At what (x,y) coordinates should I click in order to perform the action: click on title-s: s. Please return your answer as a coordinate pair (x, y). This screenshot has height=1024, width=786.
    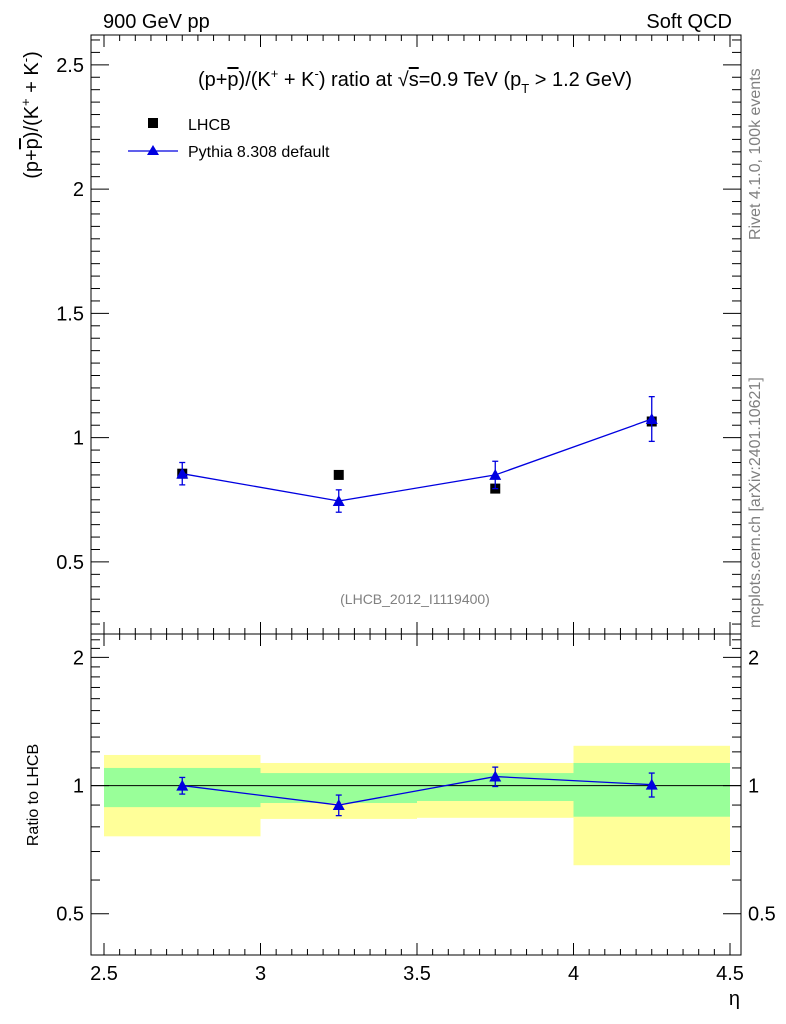
    Looking at the image, I should click on (414, 80).